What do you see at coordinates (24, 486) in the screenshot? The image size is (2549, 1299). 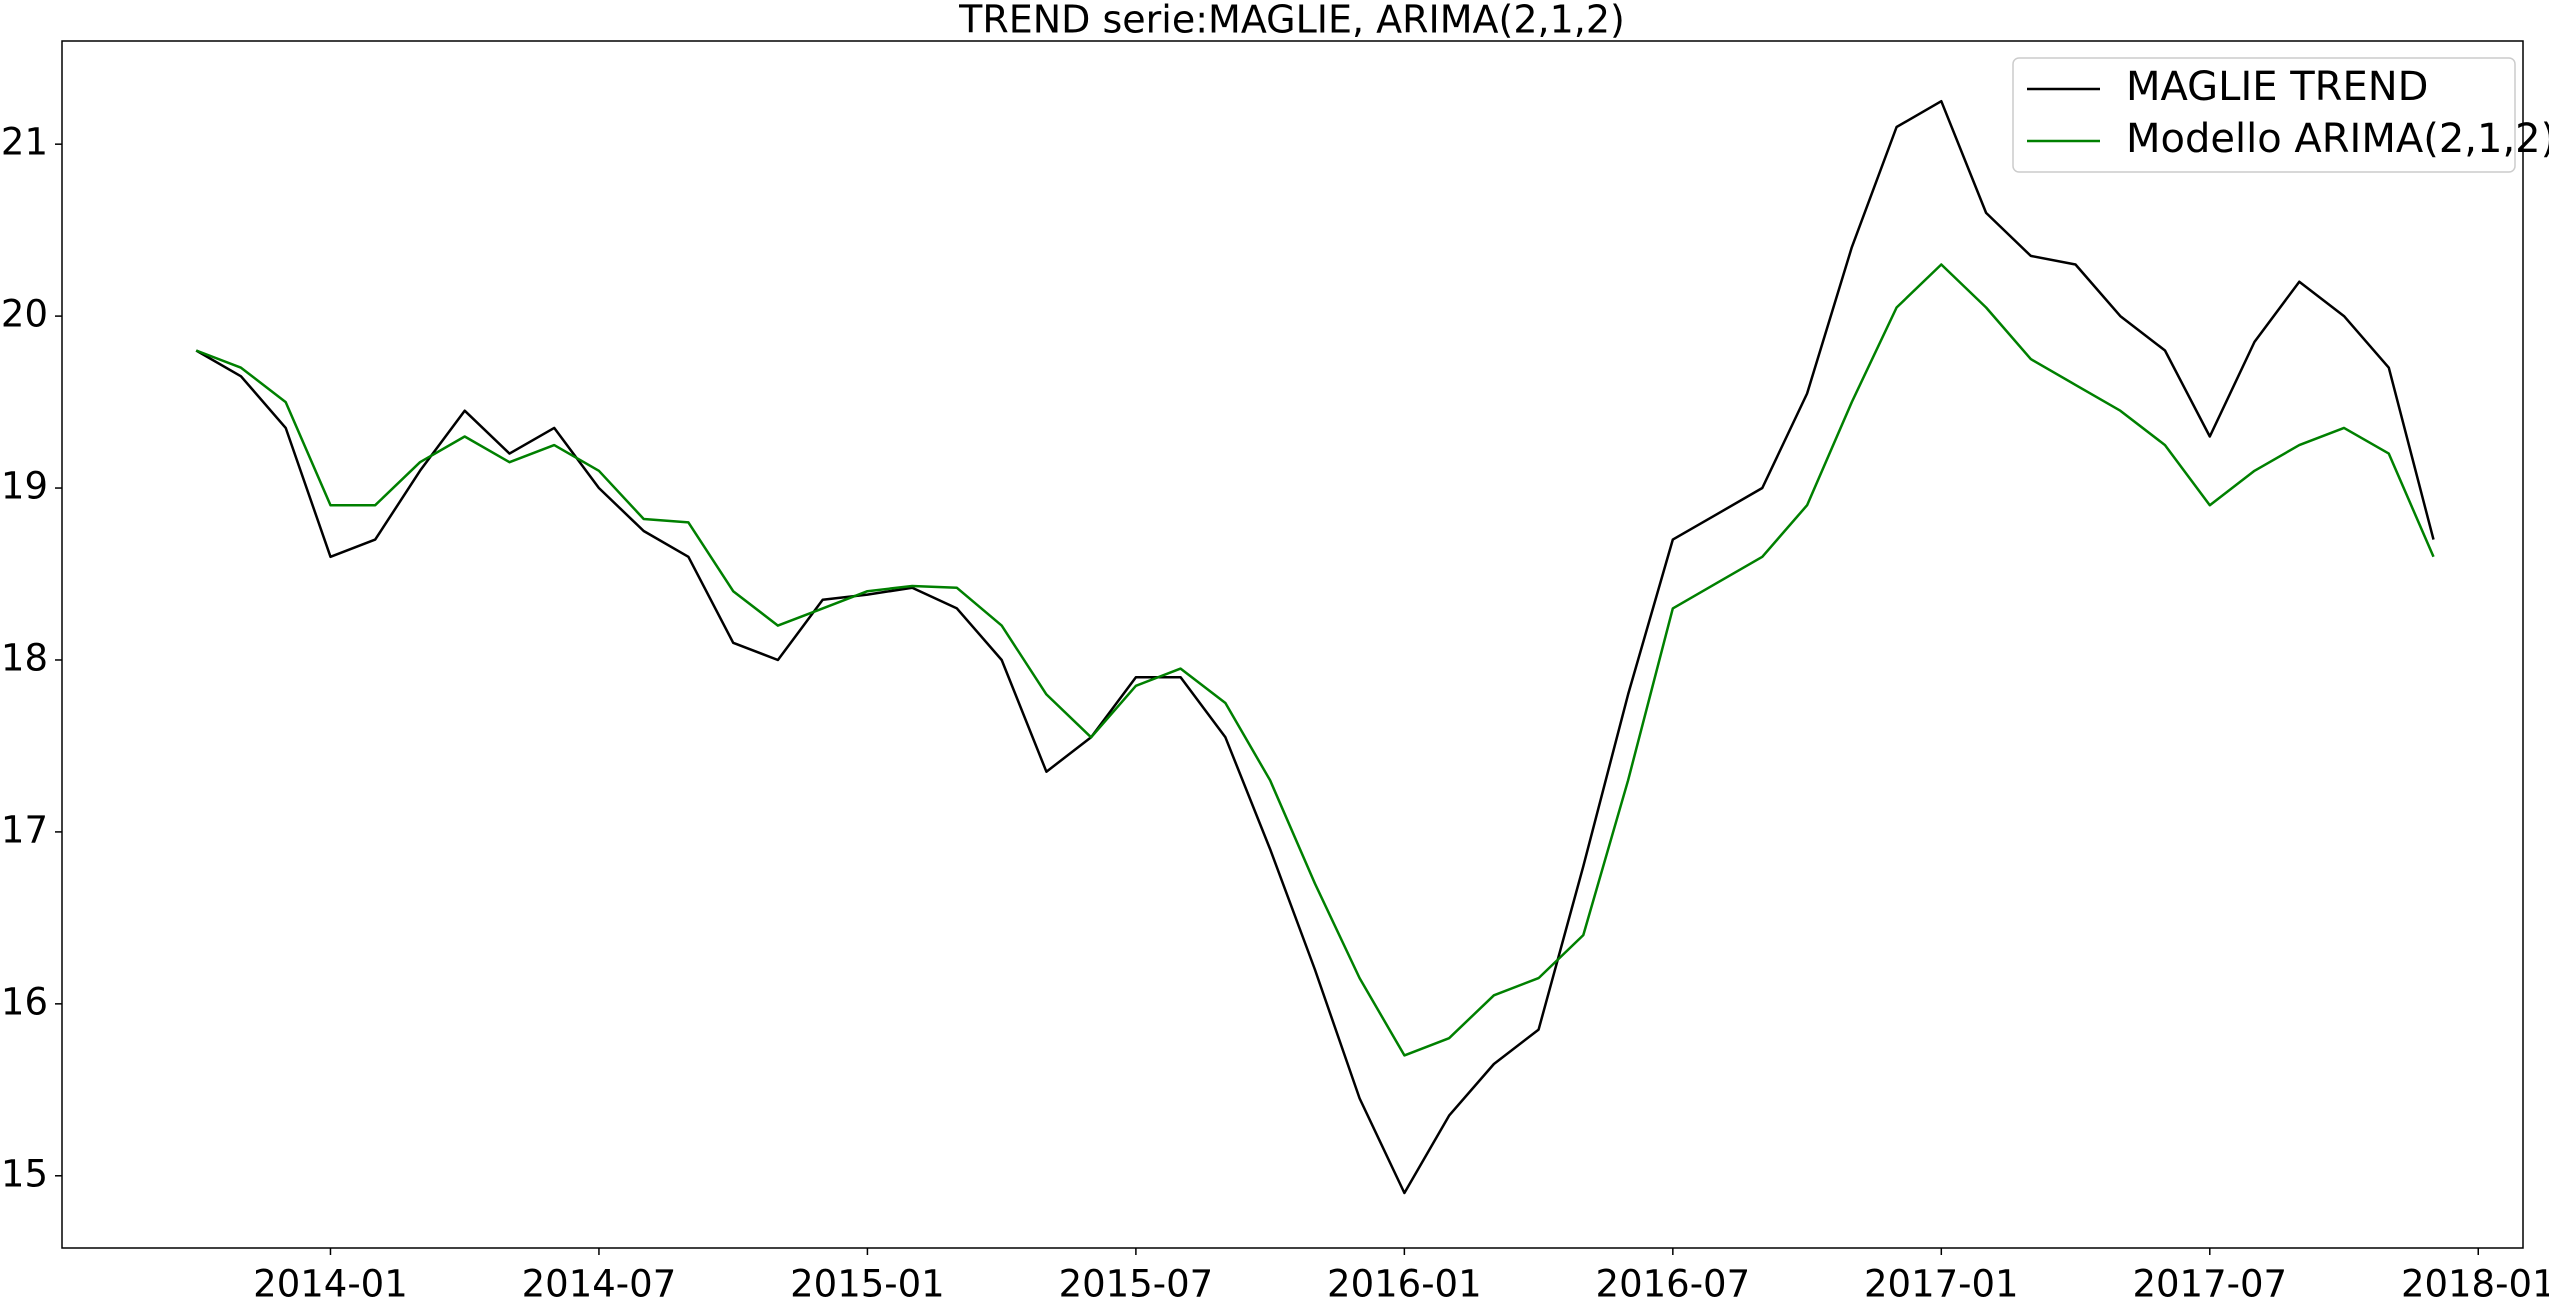 I see `y-tick-label: 19` at bounding box center [24, 486].